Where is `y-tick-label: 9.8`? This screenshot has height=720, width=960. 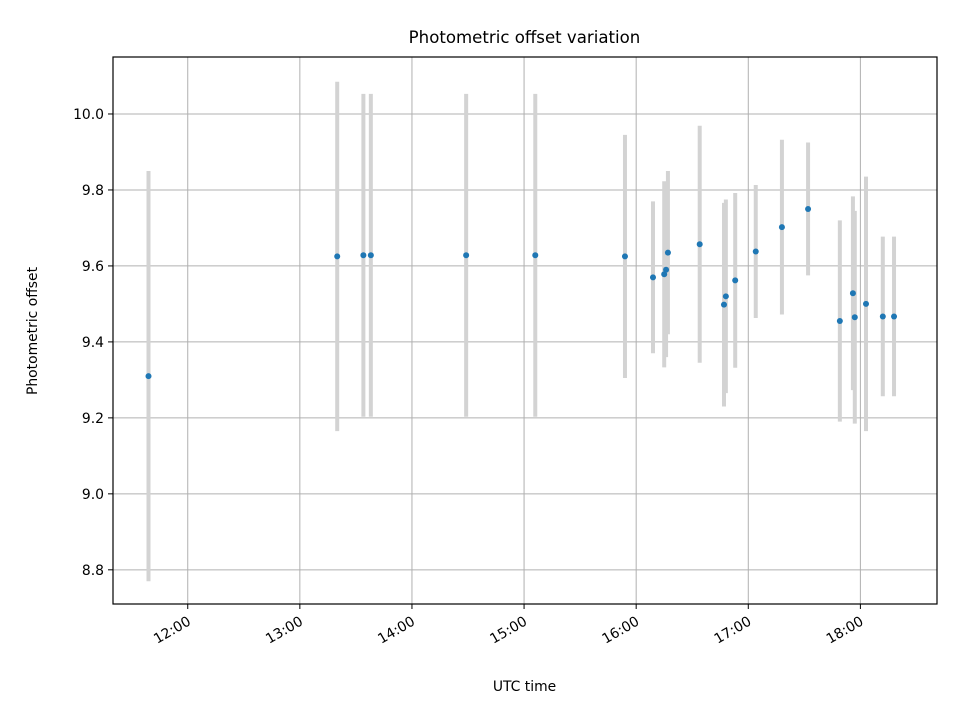
y-tick-label: 9.8 is located at coordinates (93, 191).